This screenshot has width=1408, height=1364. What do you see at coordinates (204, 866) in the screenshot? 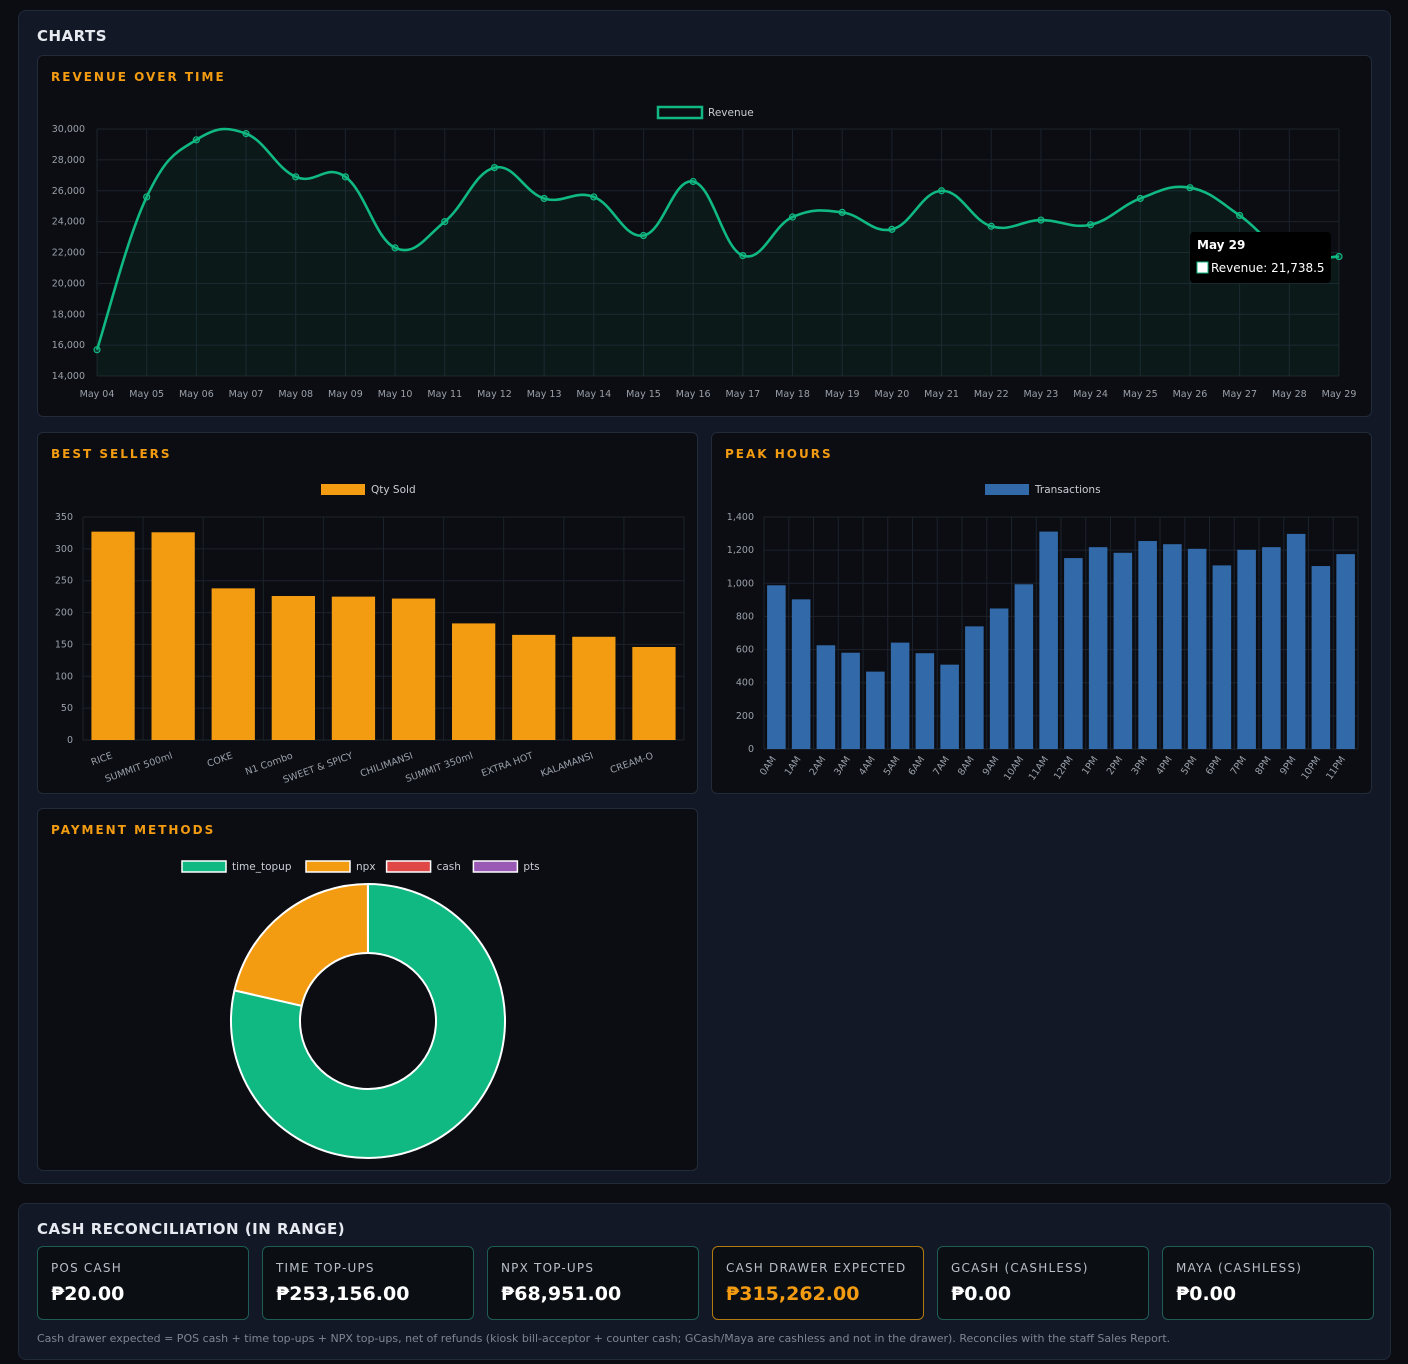
I see `payment-legend-swatch-time_topup` at bounding box center [204, 866].